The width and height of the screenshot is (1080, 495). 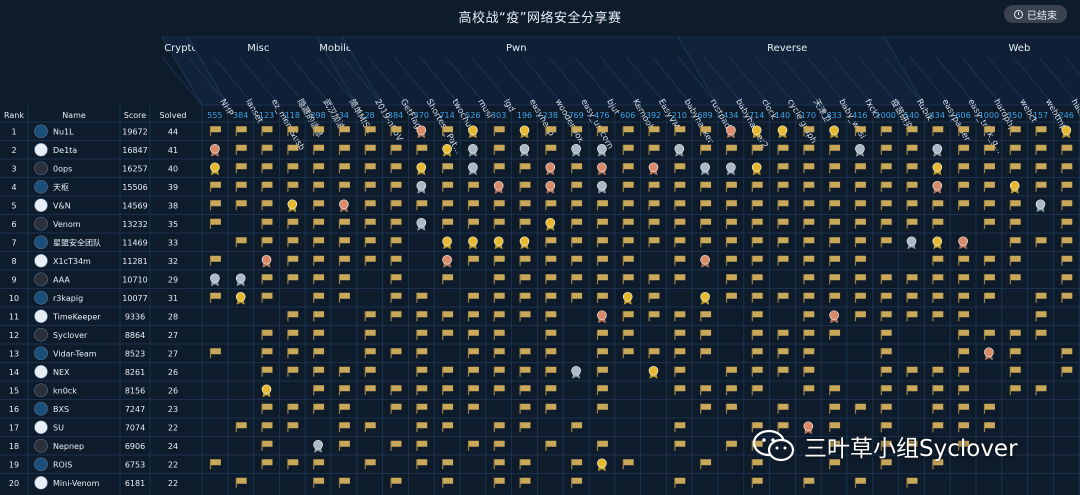 What do you see at coordinates (76, 316) in the screenshot?
I see `team-name: TimeKeeper` at bounding box center [76, 316].